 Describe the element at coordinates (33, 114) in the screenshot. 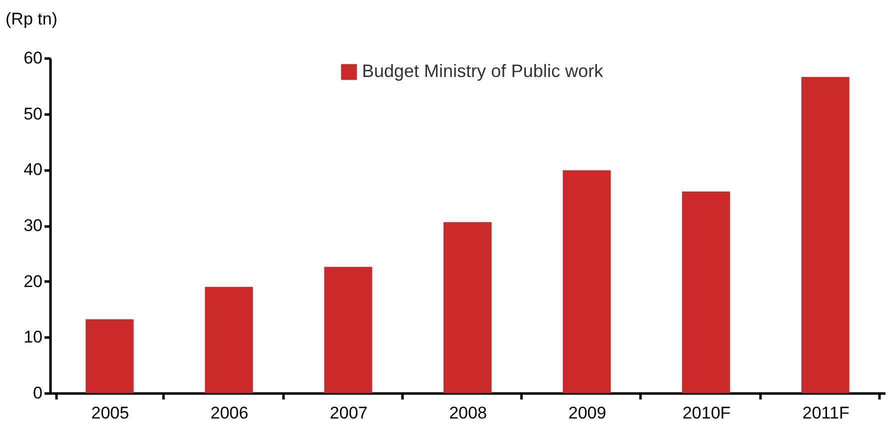

I see `y-tick-label: 50` at that location.